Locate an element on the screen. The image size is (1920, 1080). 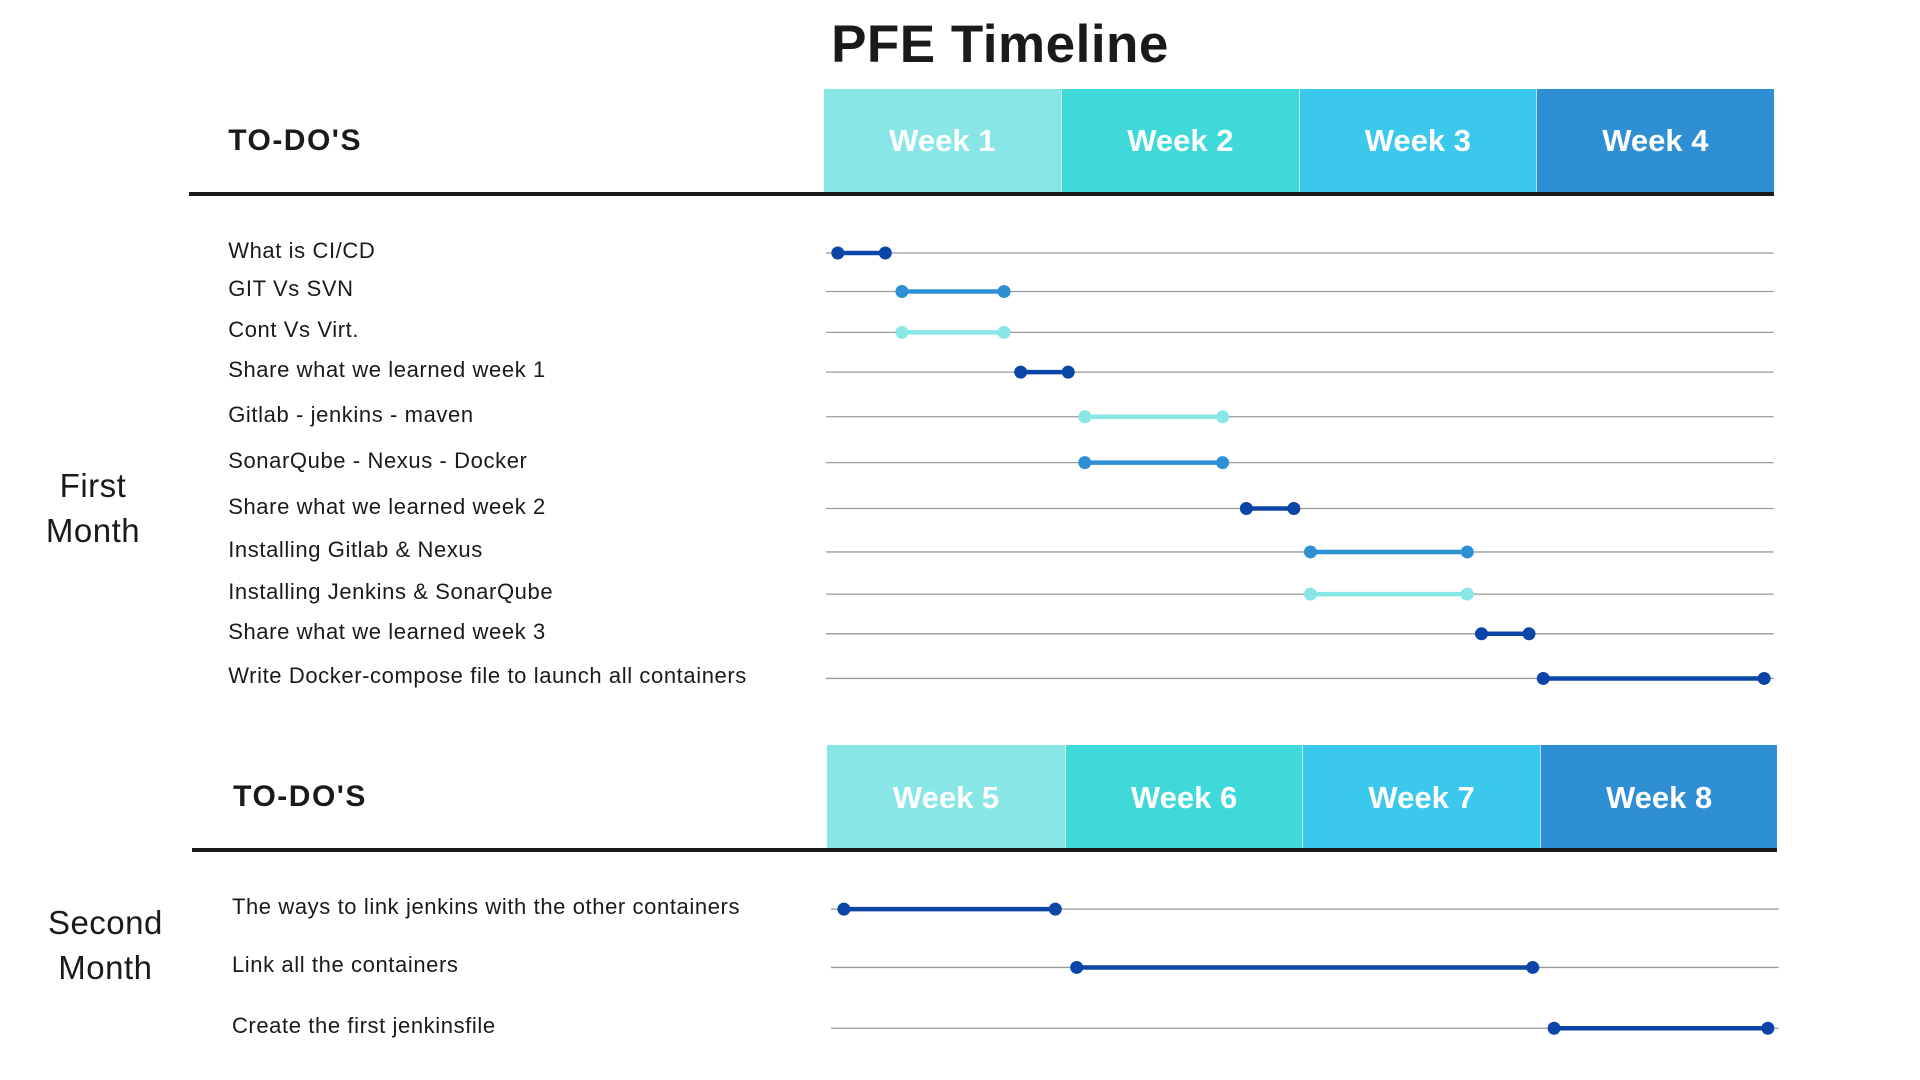
month-label-line1: First is located at coordinates (93, 485).